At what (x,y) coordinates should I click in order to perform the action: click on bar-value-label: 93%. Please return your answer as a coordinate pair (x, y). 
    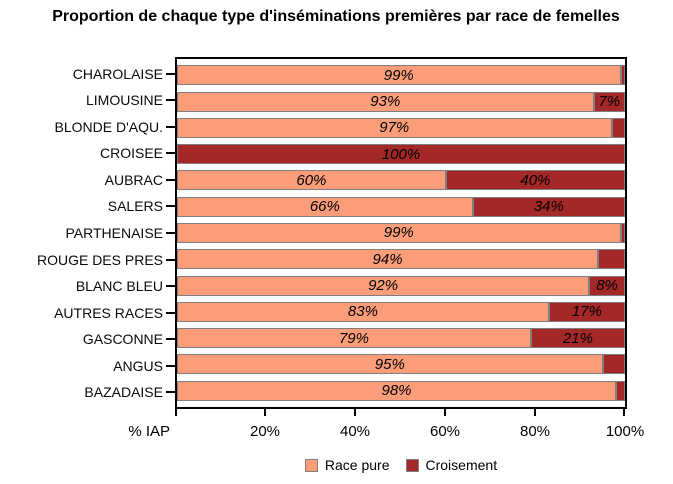
    Looking at the image, I should click on (385, 102).